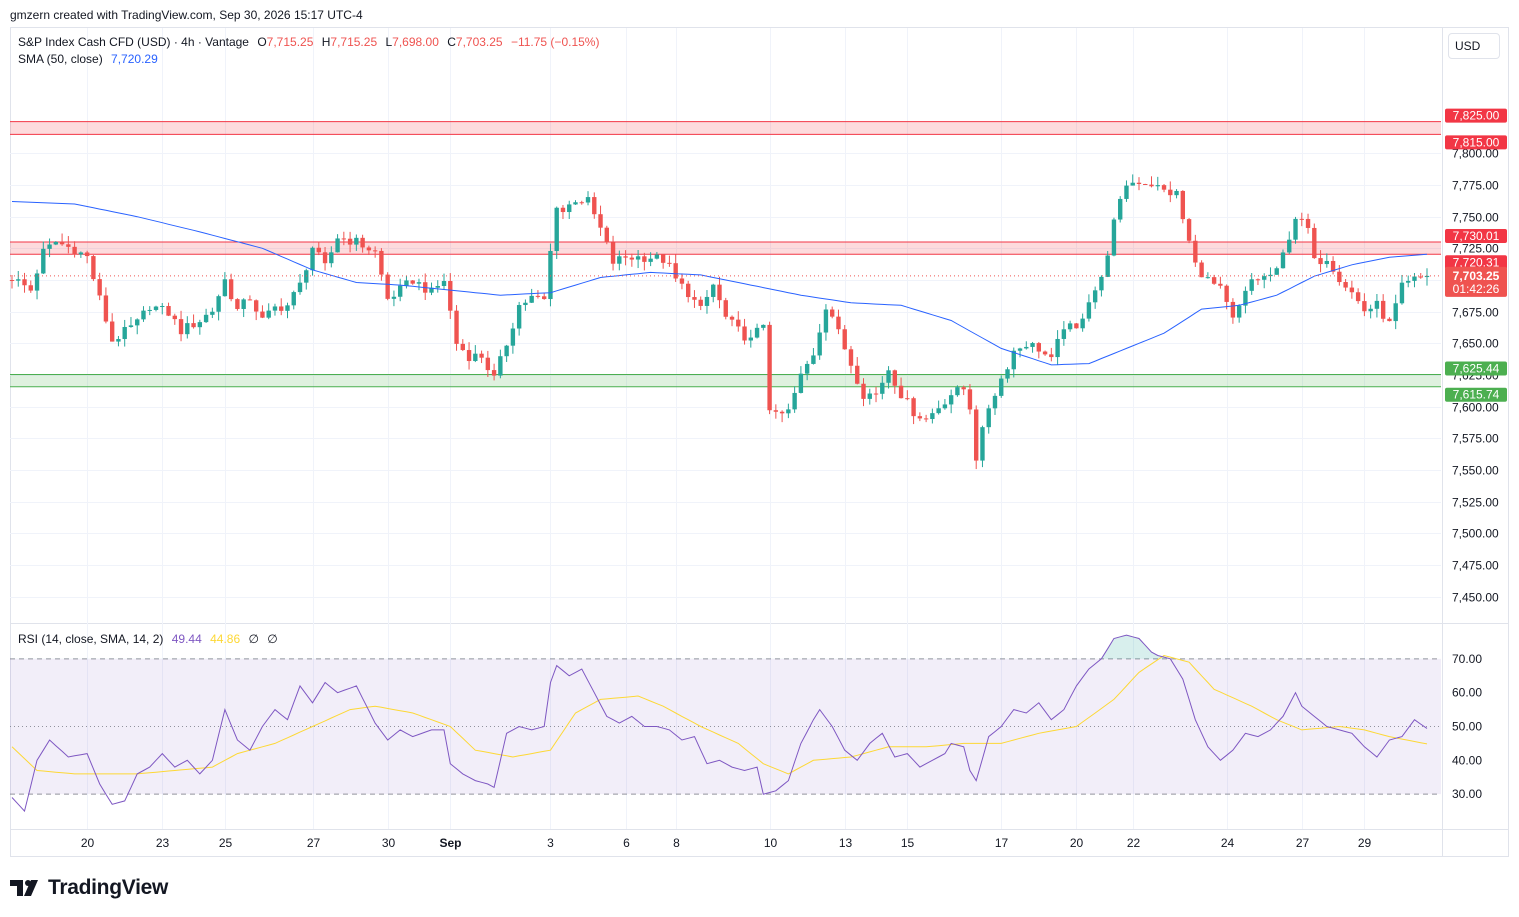 The image size is (1519, 917). Describe the element at coordinates (626, 843) in the screenshot. I see `time-tick-label: 6` at that location.